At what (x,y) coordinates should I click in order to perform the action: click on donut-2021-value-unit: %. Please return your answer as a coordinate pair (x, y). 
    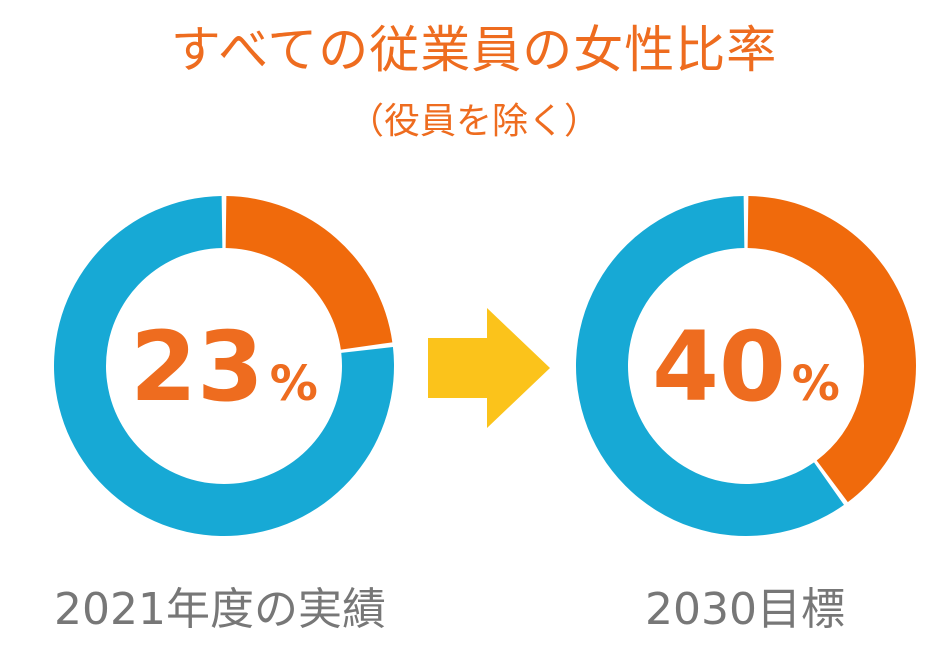
    Looking at the image, I should click on (294, 384).